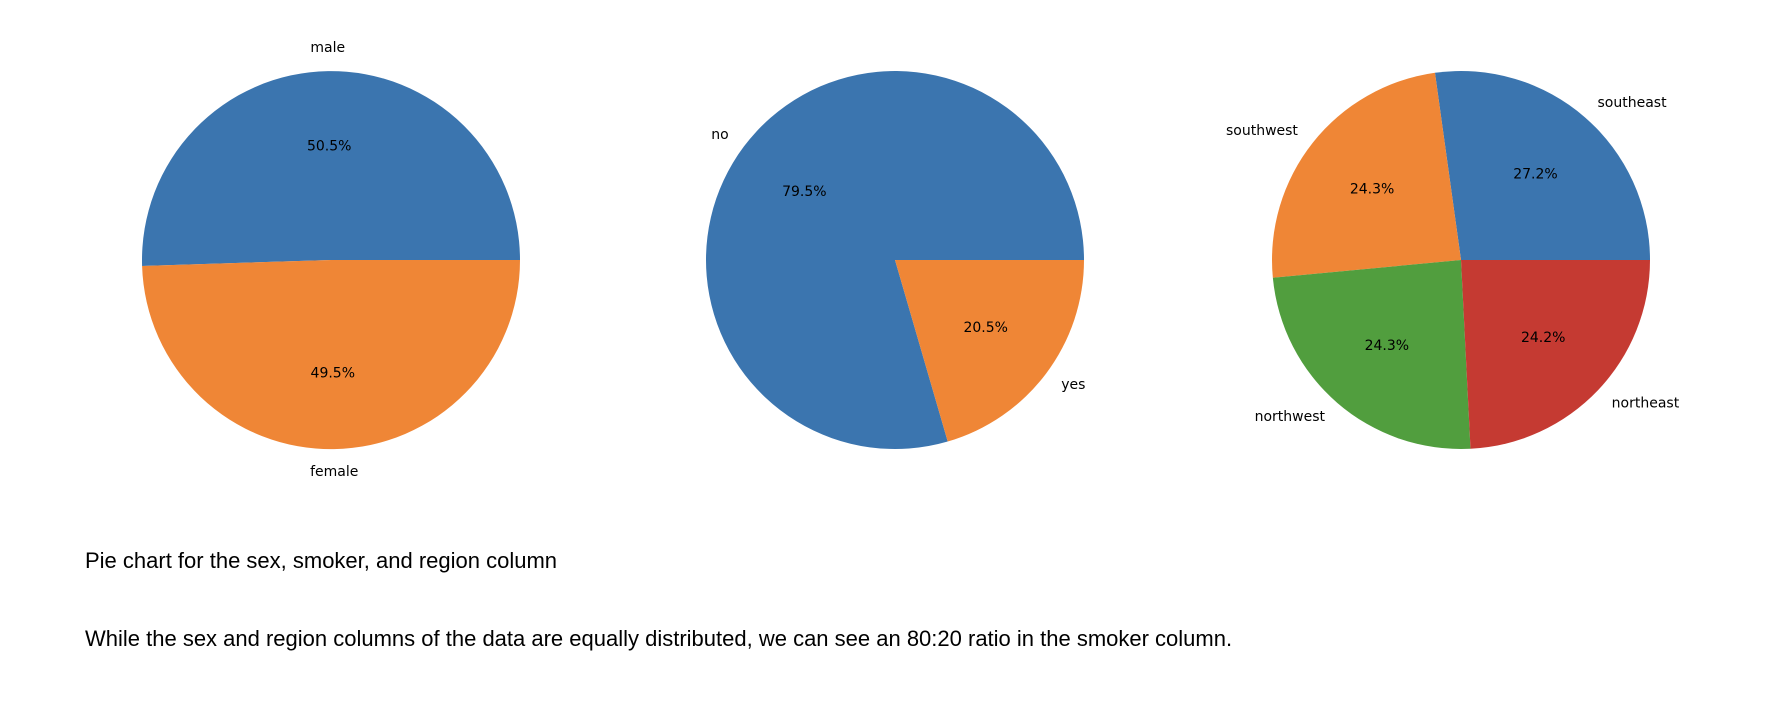  What do you see at coordinates (1387, 346) in the screenshot?
I see `slice-percent-northwest: 24.3%` at bounding box center [1387, 346].